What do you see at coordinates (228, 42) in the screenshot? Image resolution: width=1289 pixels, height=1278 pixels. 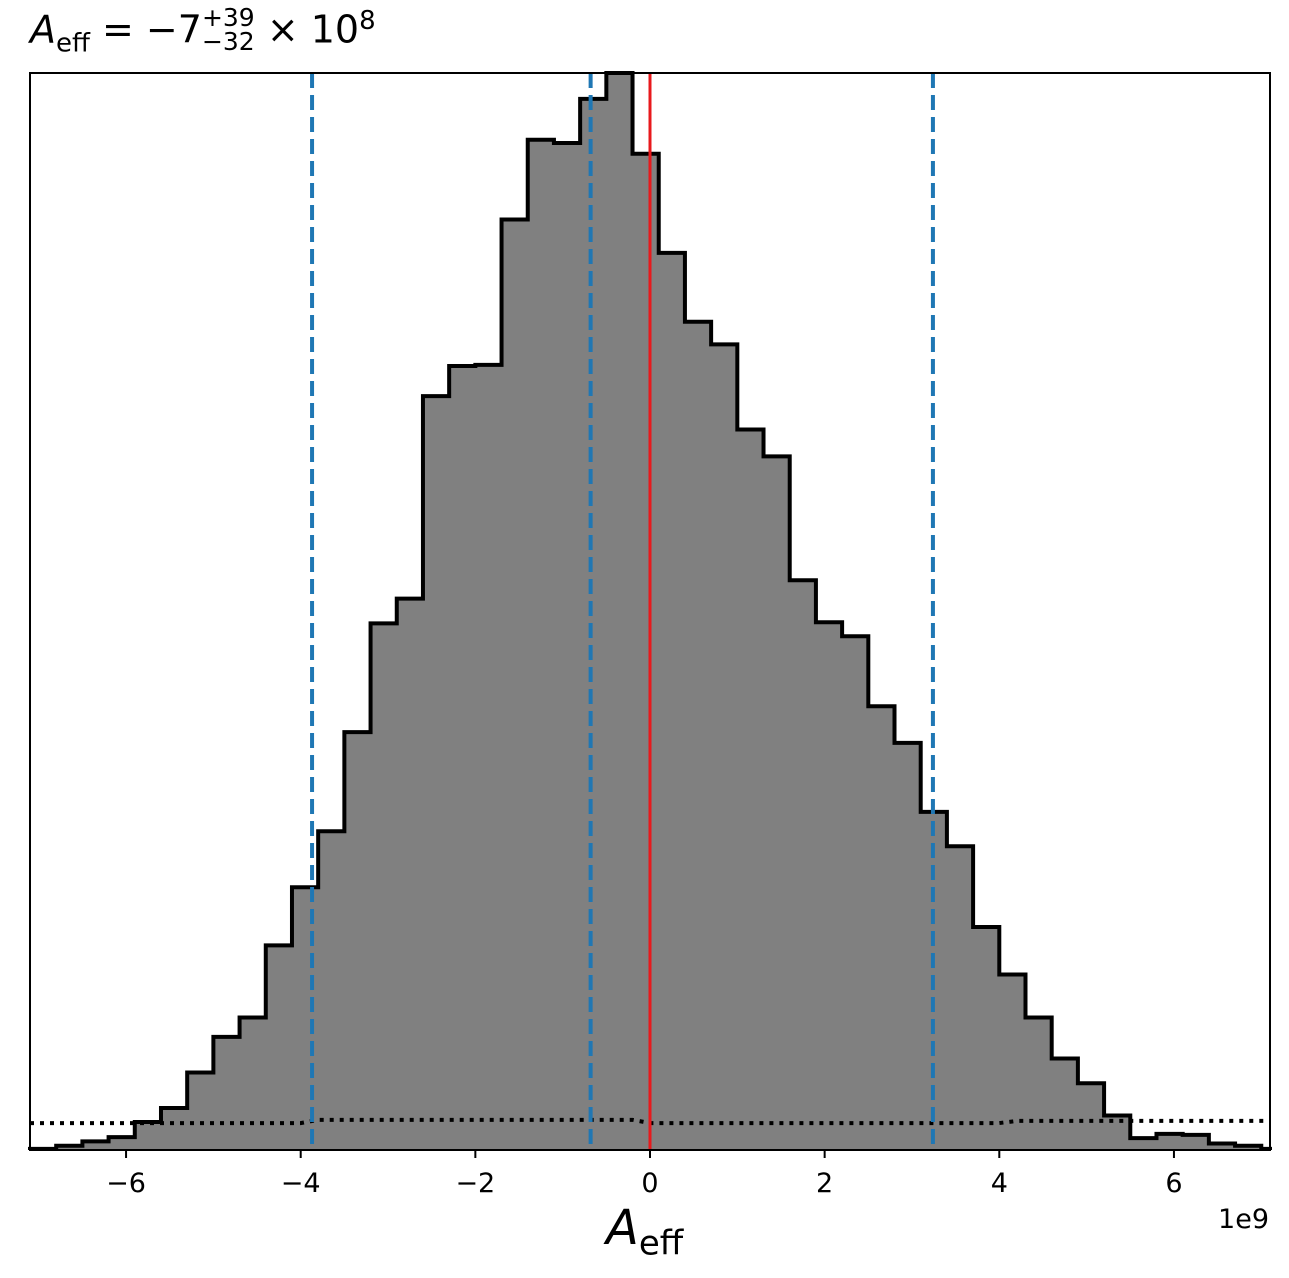 I see `title-lower-error: −32` at bounding box center [228, 42].